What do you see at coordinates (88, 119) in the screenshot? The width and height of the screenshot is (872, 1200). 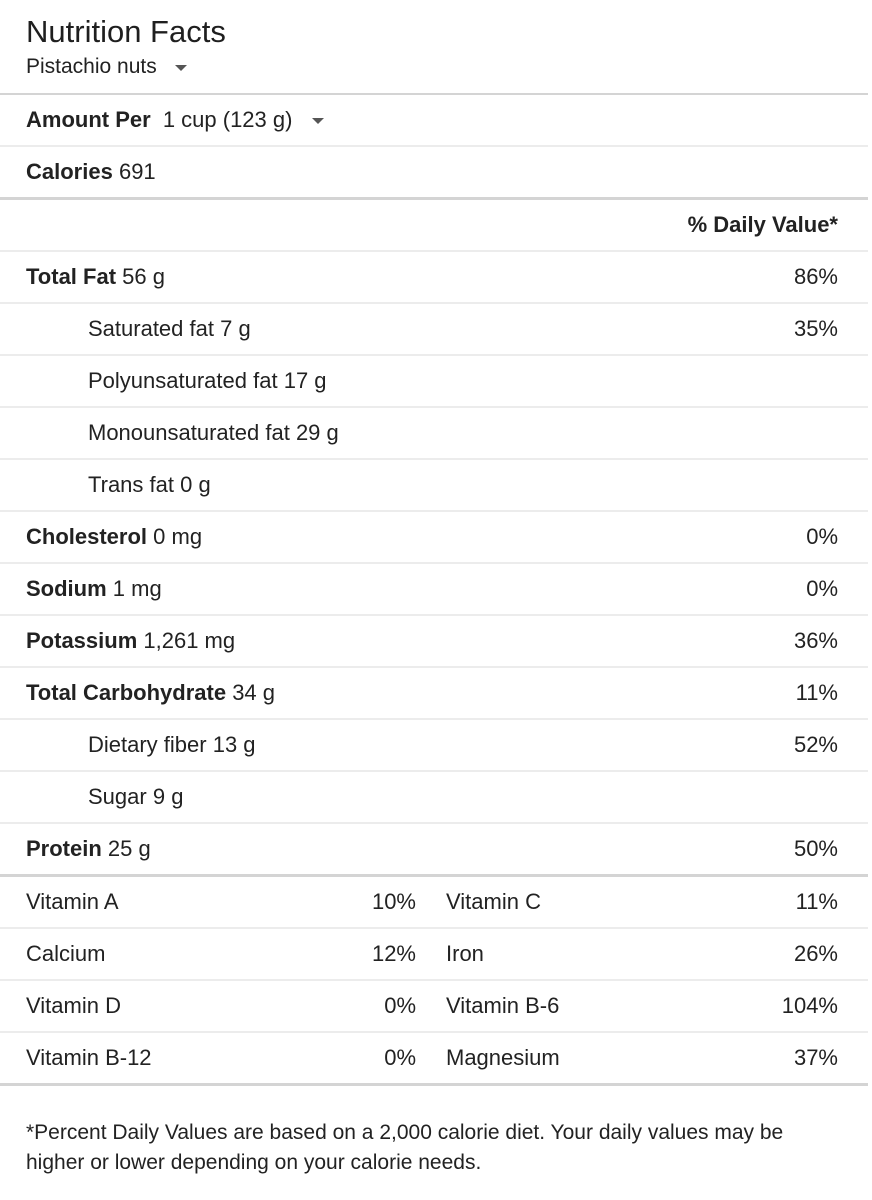 I see `serving-label: Amount Per` at bounding box center [88, 119].